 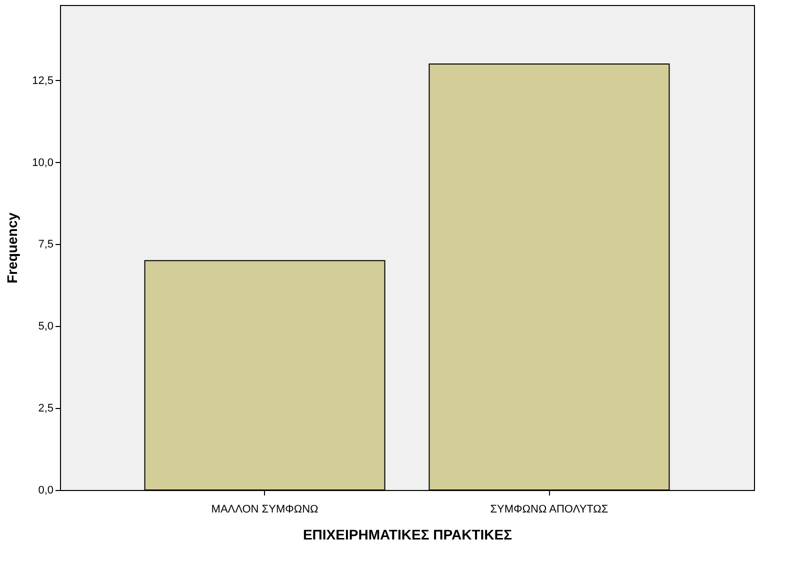 What do you see at coordinates (46, 408) in the screenshot?
I see `y-tick-label: 2,5` at bounding box center [46, 408].